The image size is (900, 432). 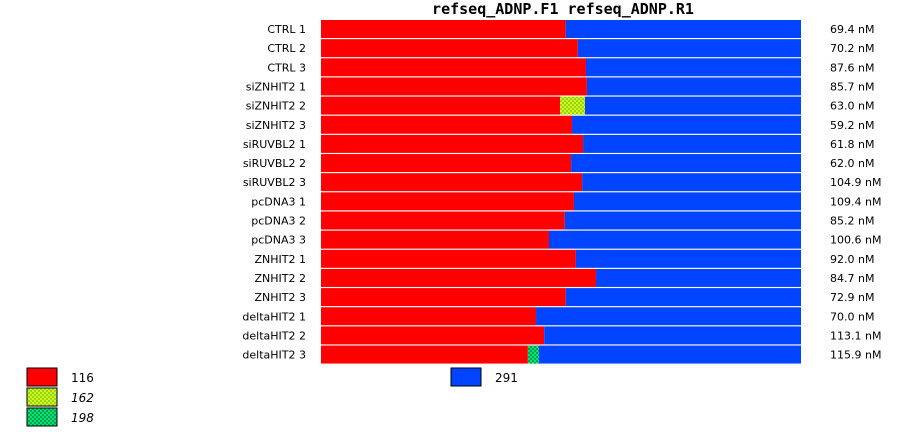 I want to click on legend-label: 116, so click(x=82, y=378).